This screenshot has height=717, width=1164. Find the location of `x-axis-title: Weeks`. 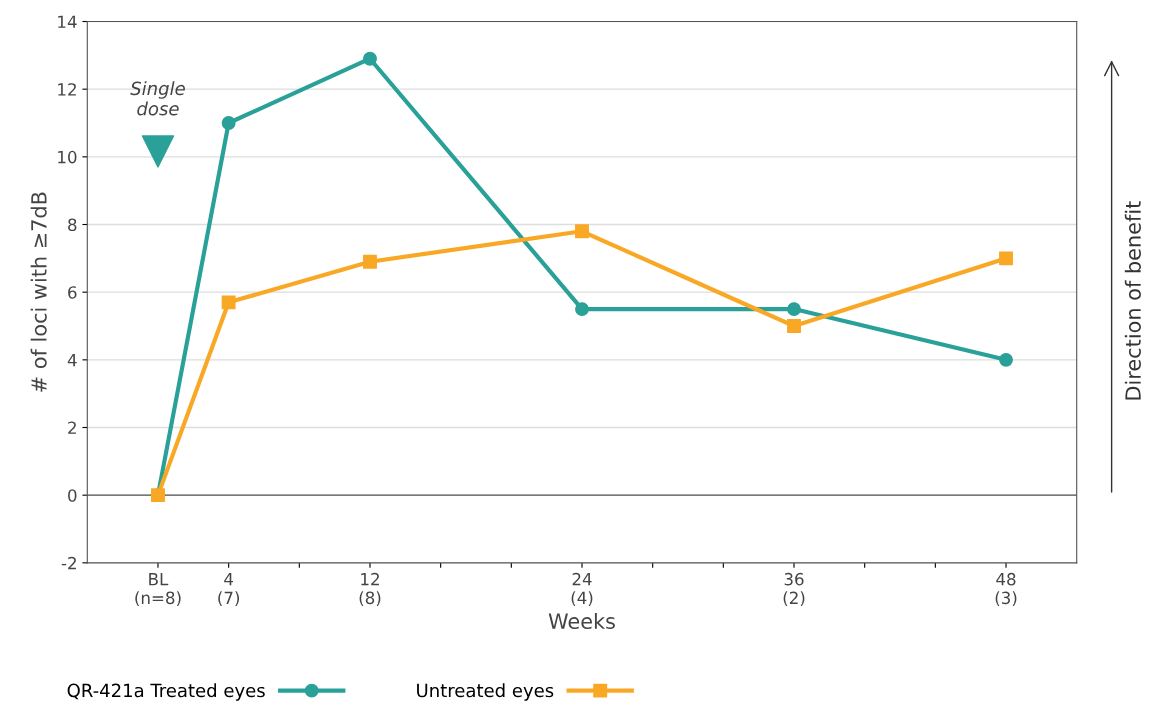

x-axis-title: Weeks is located at coordinates (581, 621).